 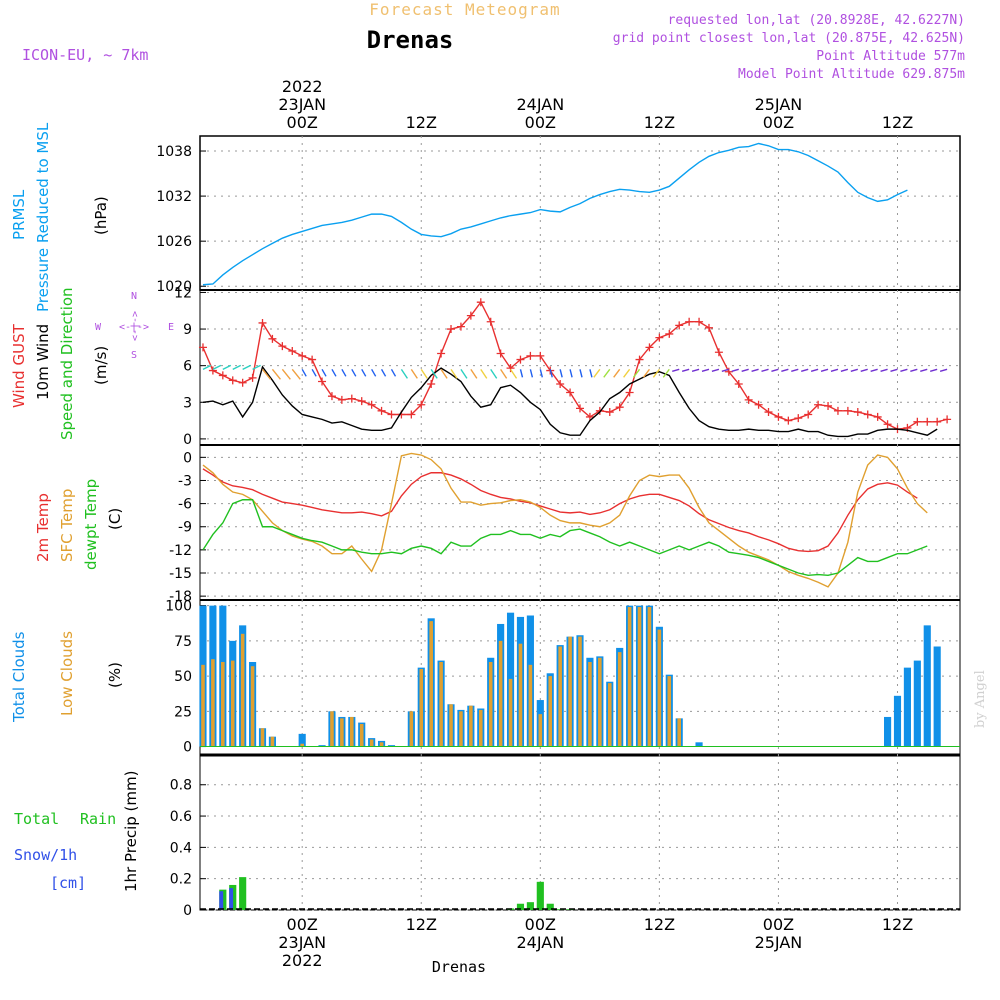 I want to click on y-tick-label: 1026, so click(x=174, y=242).